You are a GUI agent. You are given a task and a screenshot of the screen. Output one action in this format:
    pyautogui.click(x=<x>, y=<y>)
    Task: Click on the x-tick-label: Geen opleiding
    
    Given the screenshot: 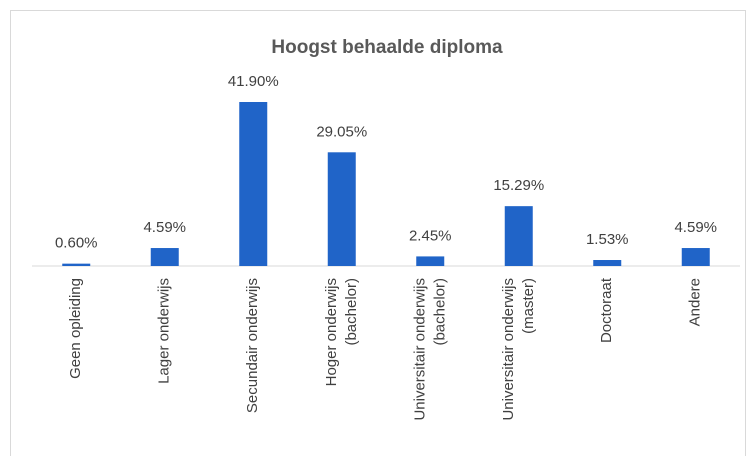 What is the action you would take?
    pyautogui.click(x=75, y=328)
    